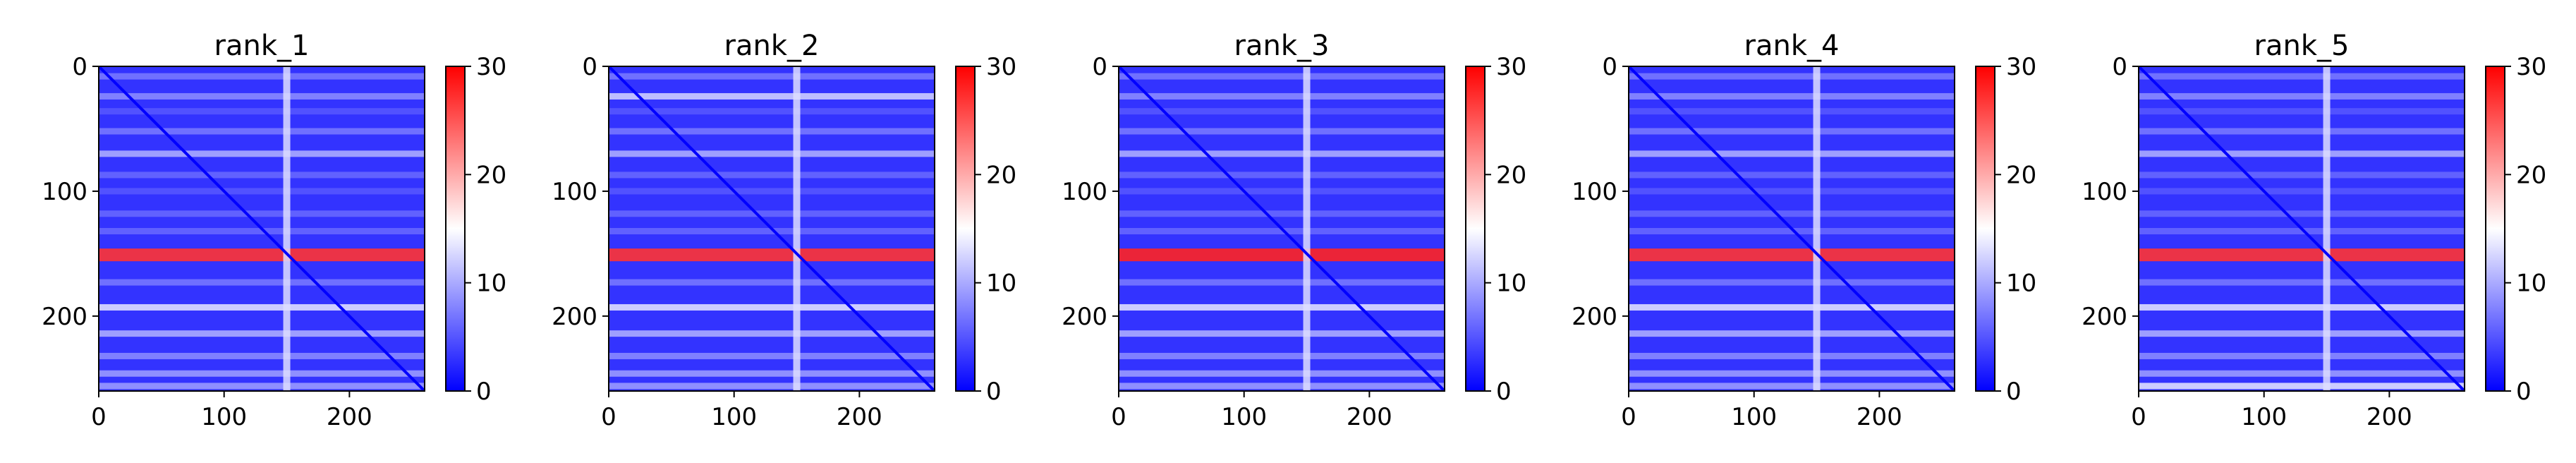 This screenshot has width=2576, height=463. Describe the element at coordinates (1282, 46) in the screenshot. I see `panel-title: rank_3` at that location.